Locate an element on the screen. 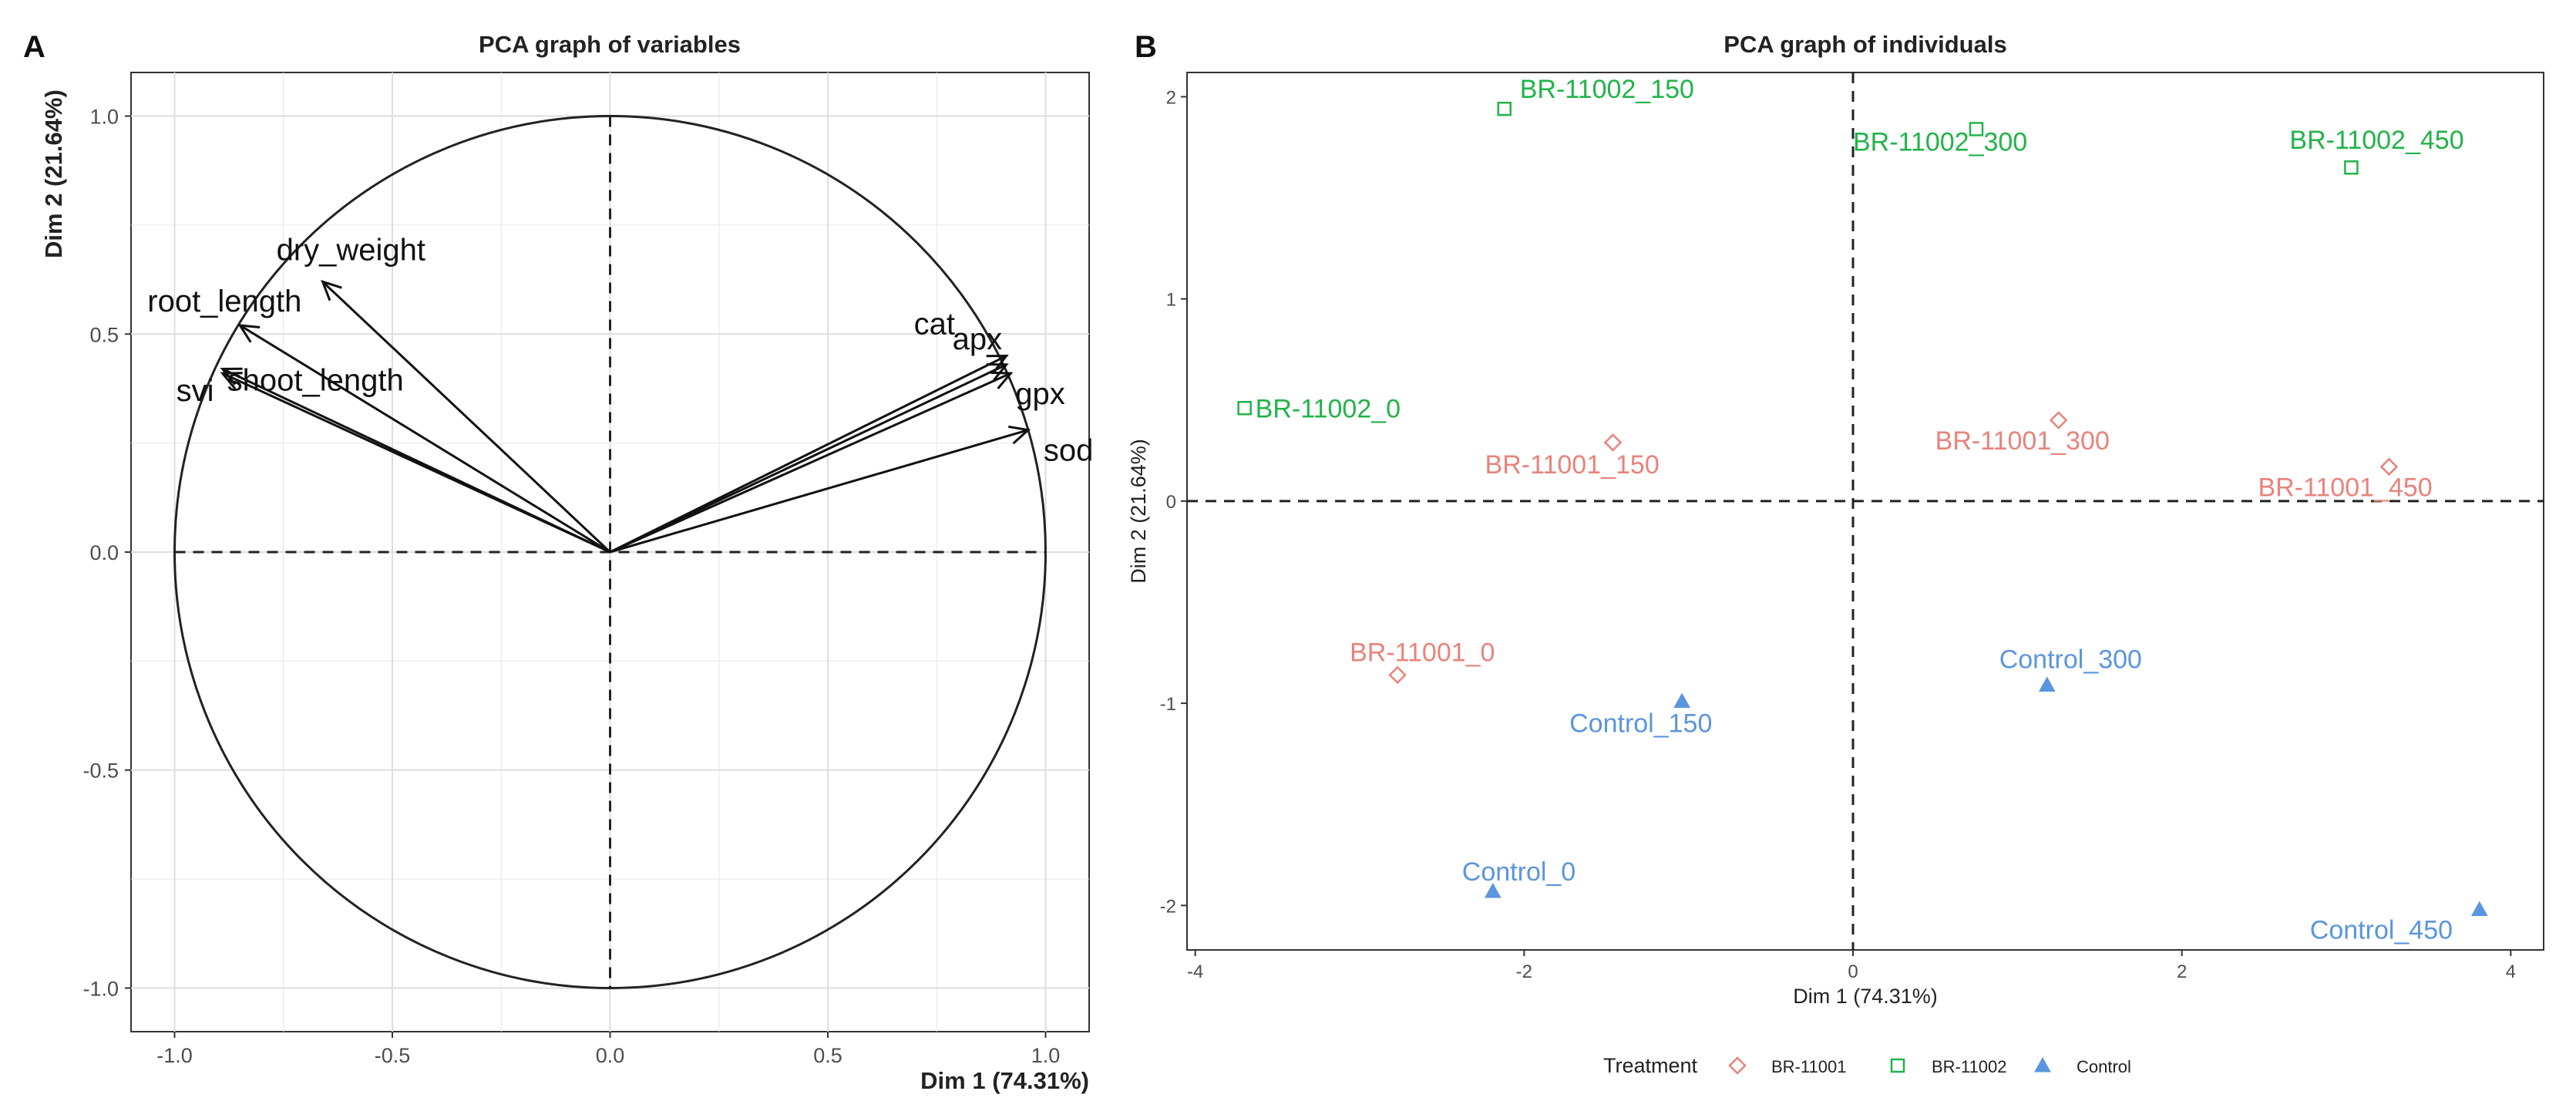  x-tick-label: 2 is located at coordinates (2182, 972).